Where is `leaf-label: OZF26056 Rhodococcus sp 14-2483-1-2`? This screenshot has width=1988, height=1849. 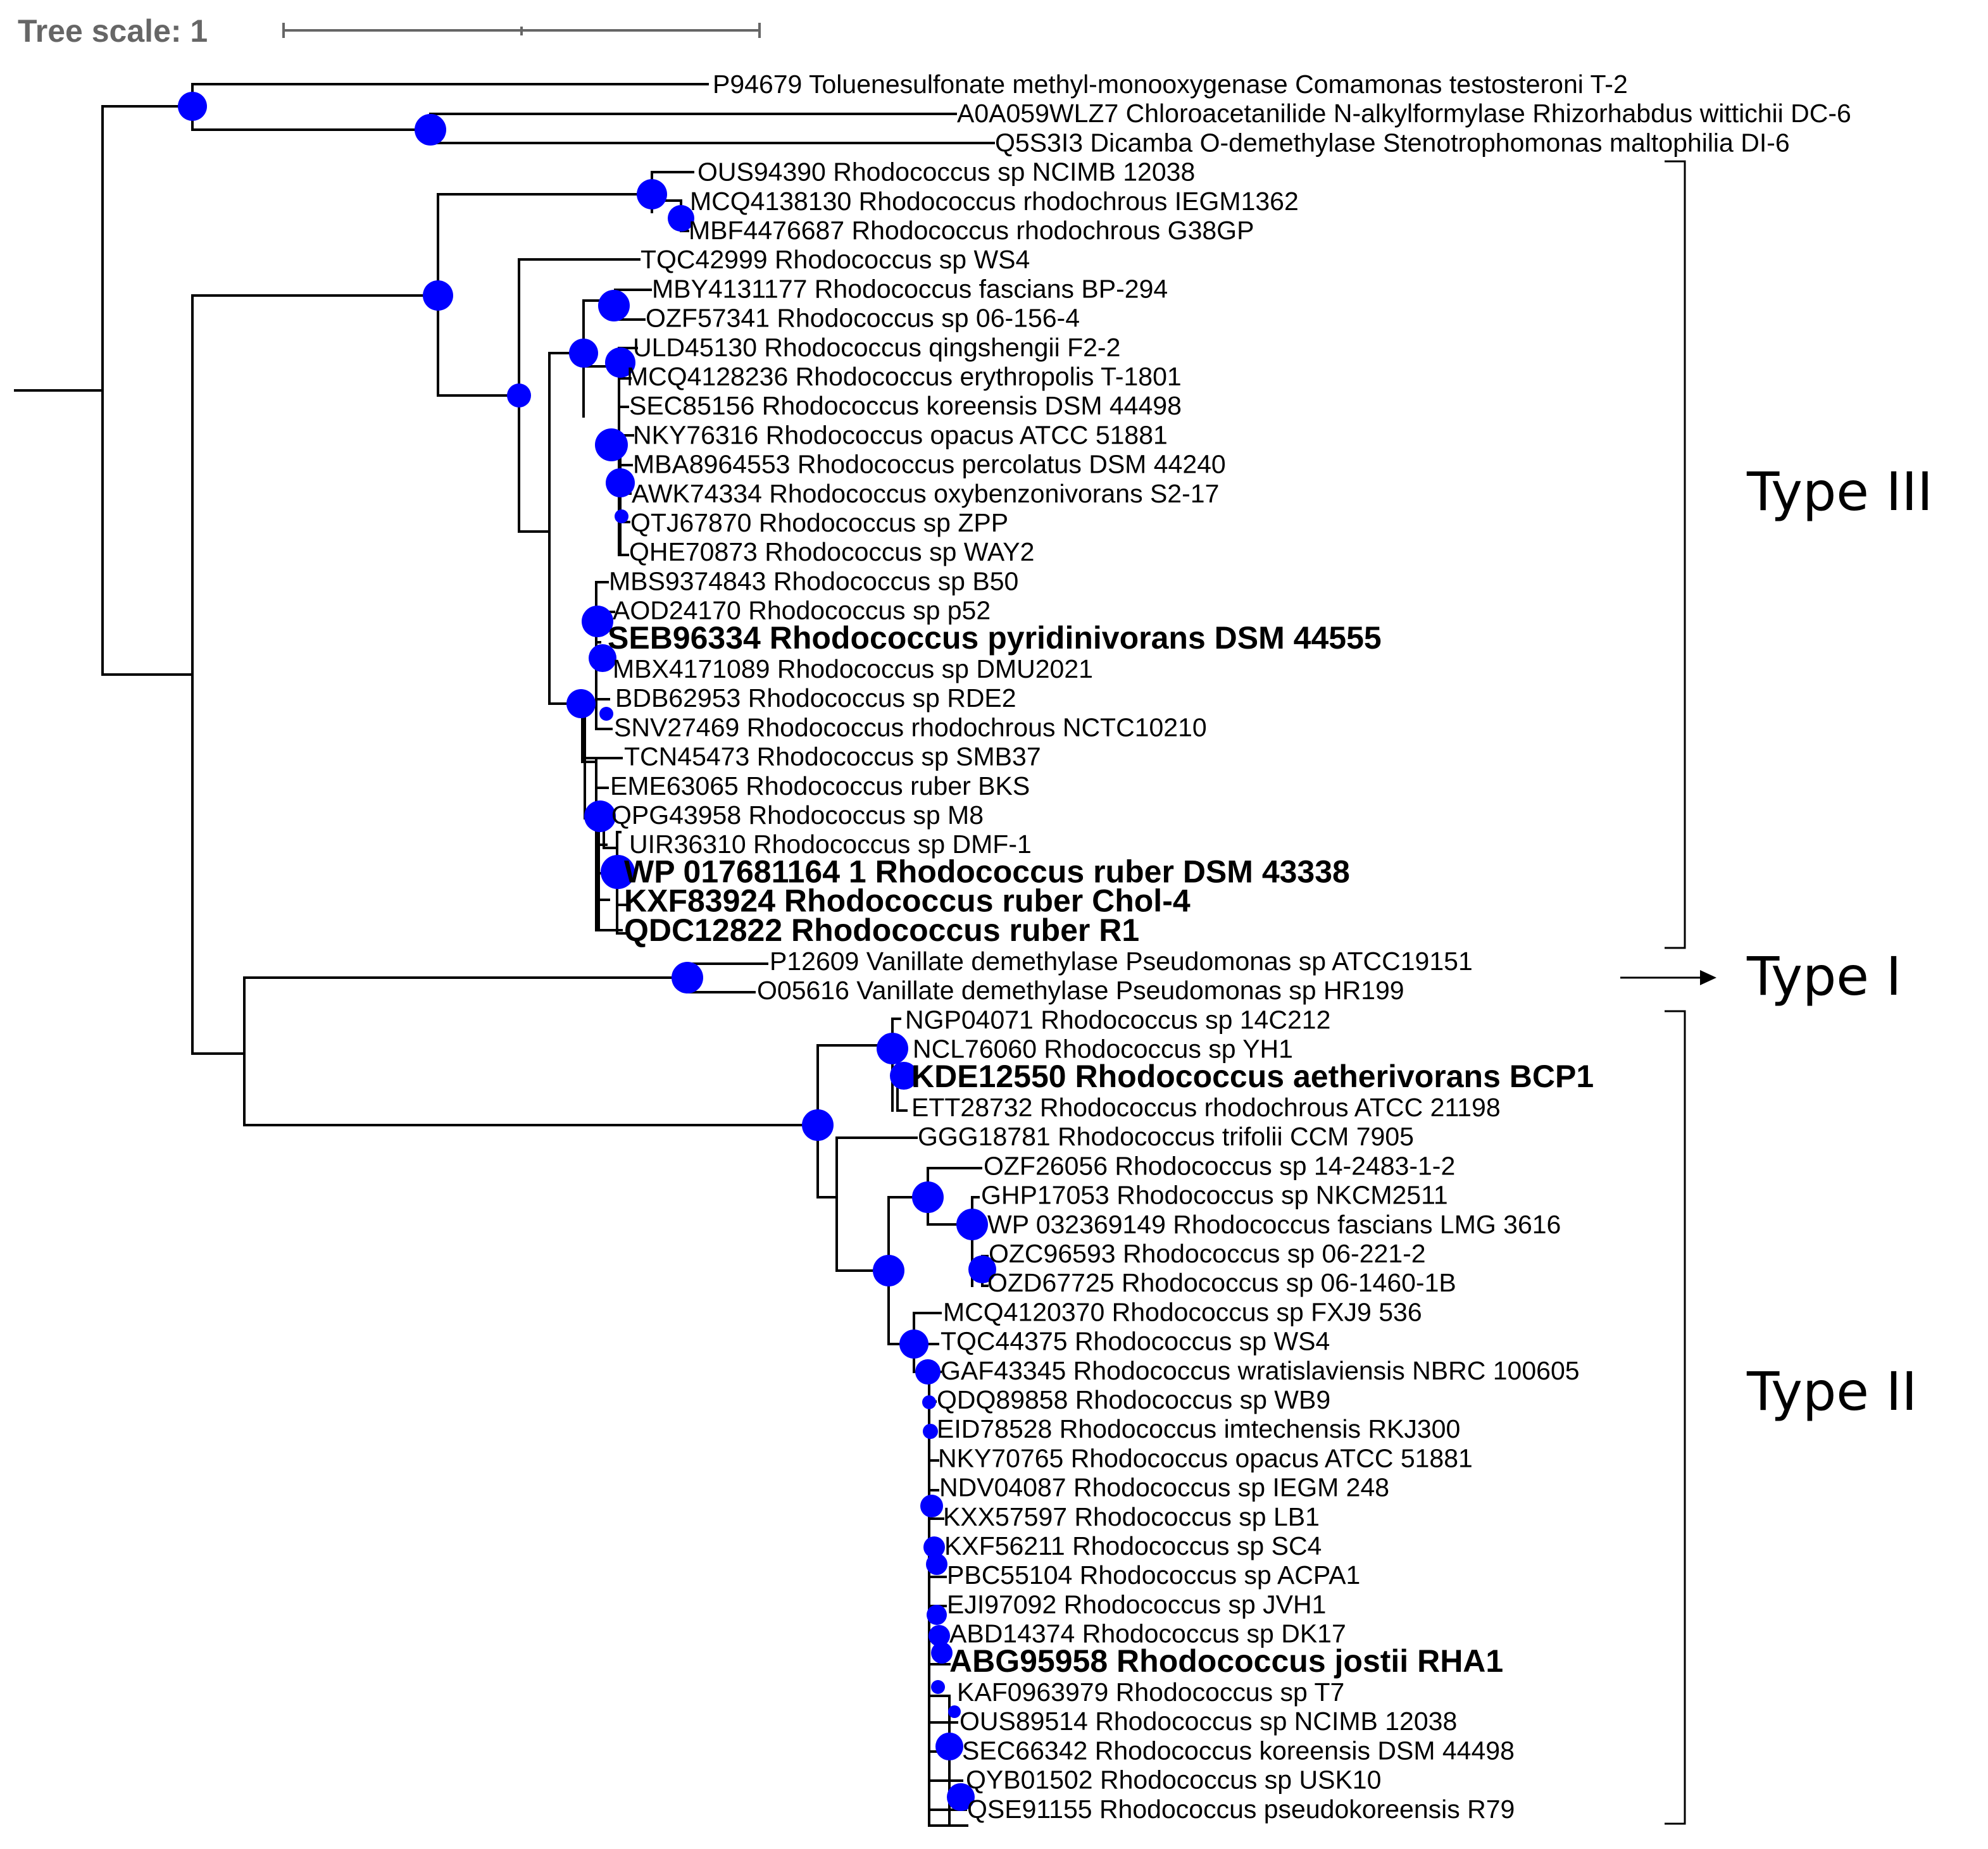
leaf-label: OZF26056 Rhodococcus sp 14-2483-1-2 is located at coordinates (1219, 1166).